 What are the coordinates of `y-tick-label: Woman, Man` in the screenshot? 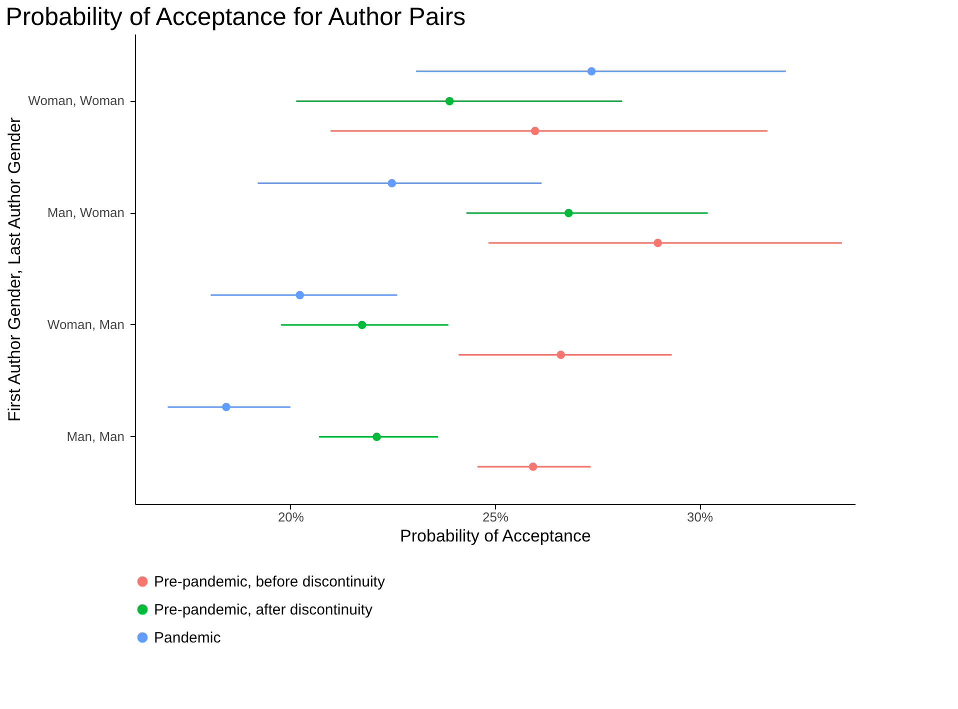 It's located at (85, 324).